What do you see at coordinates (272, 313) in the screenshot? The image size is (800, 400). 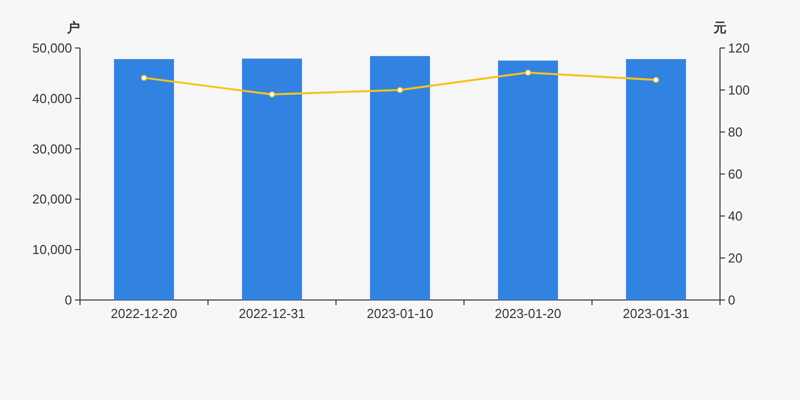 I see `x-tick-label: 2022-12-31` at bounding box center [272, 313].